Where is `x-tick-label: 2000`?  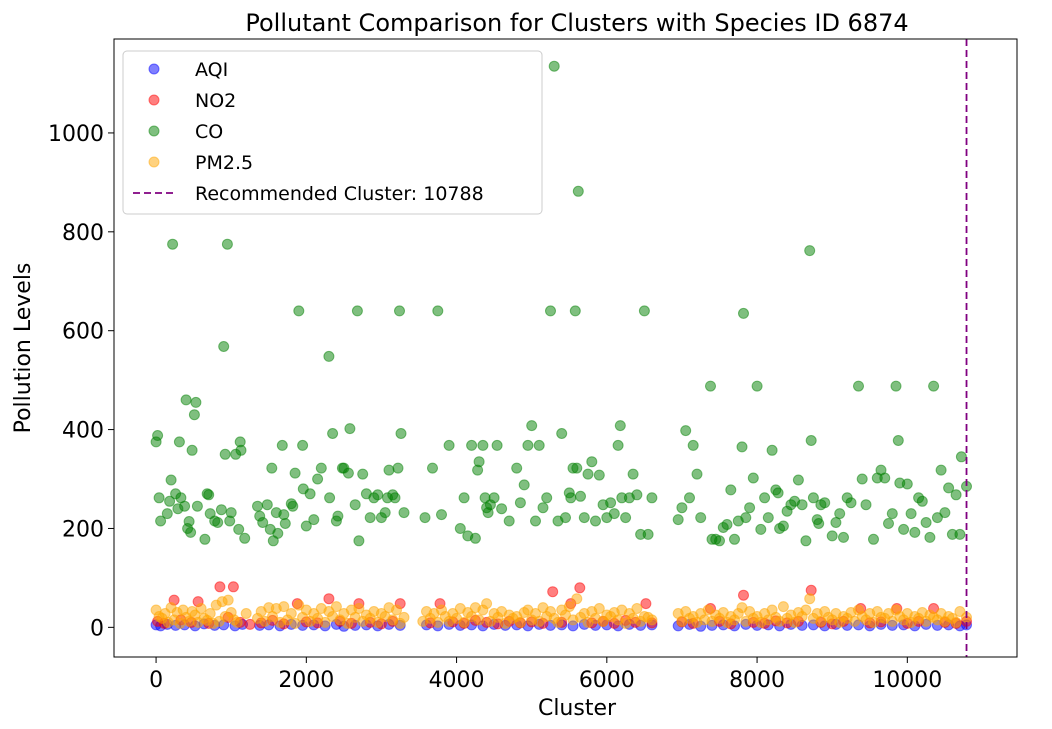 x-tick-label: 2000 is located at coordinates (306, 680).